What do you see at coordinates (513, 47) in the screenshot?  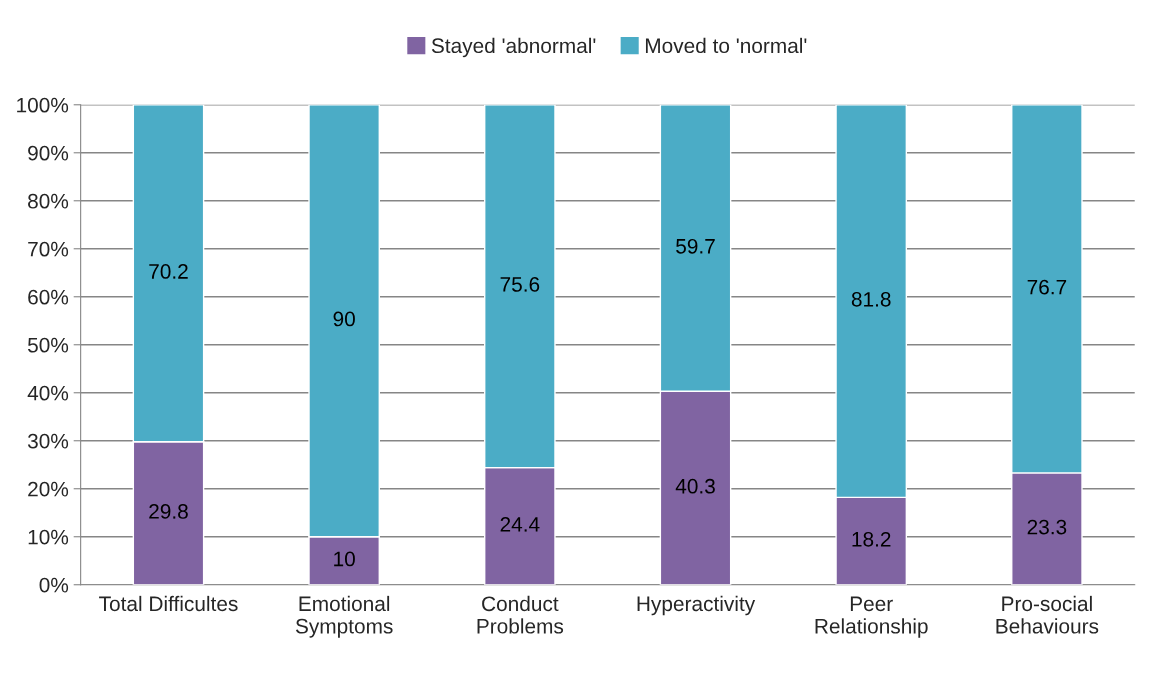 I see `legend-label: Stayed 'abnormal'` at bounding box center [513, 47].